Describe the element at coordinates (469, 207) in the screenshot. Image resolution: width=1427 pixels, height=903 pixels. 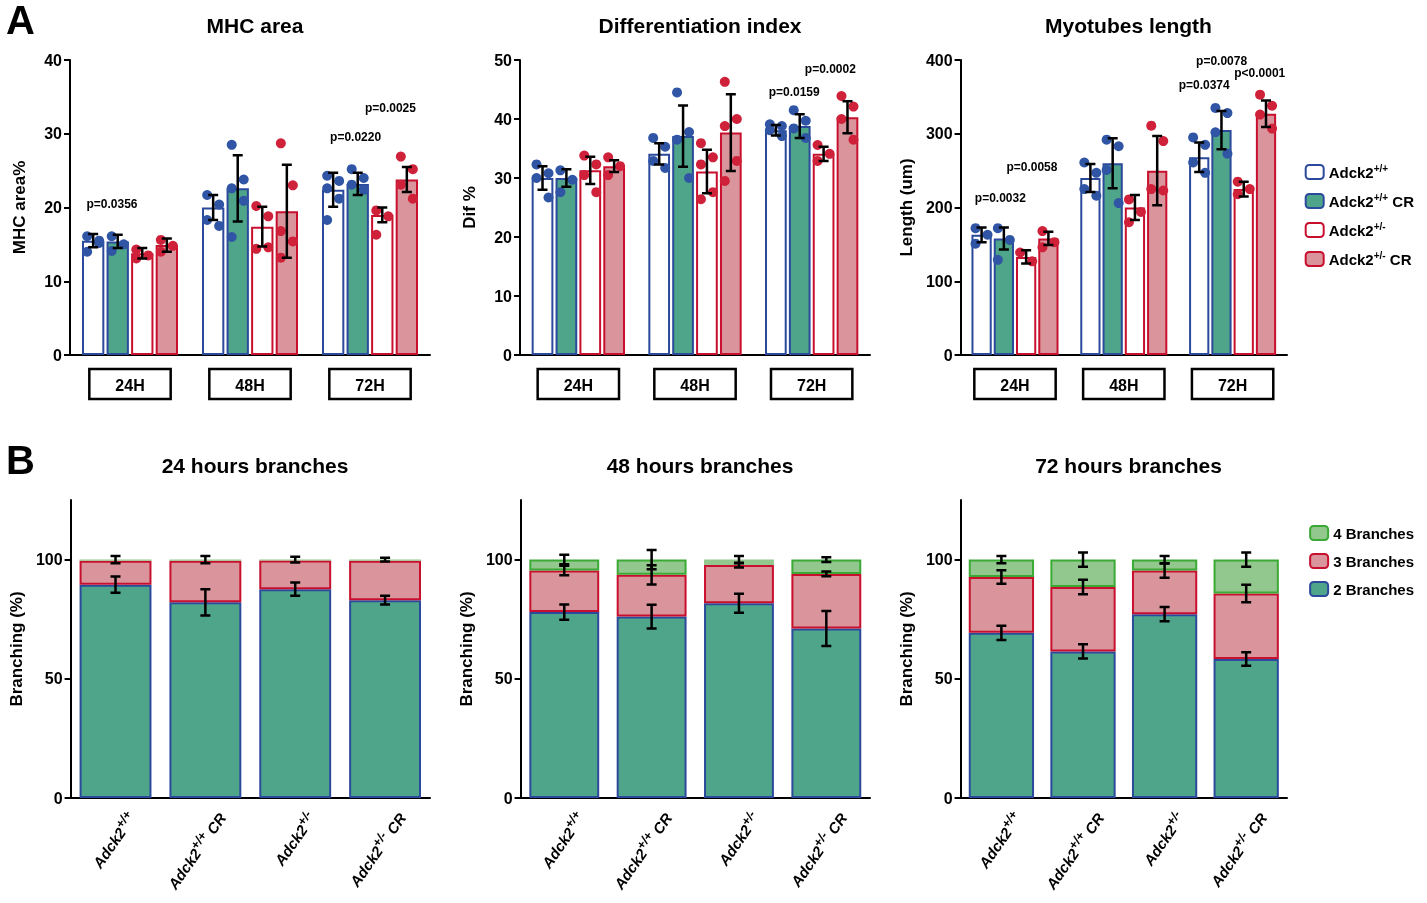
I see `y-axis-title: Dif %` at that location.